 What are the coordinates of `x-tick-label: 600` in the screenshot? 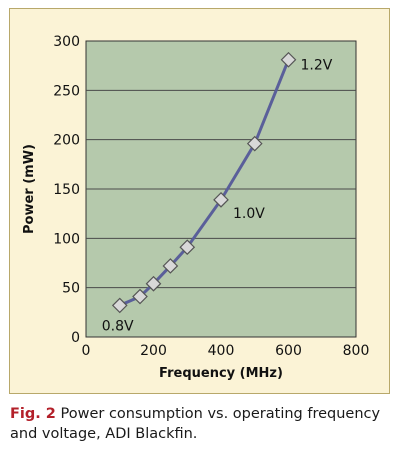 It's located at (288, 351).